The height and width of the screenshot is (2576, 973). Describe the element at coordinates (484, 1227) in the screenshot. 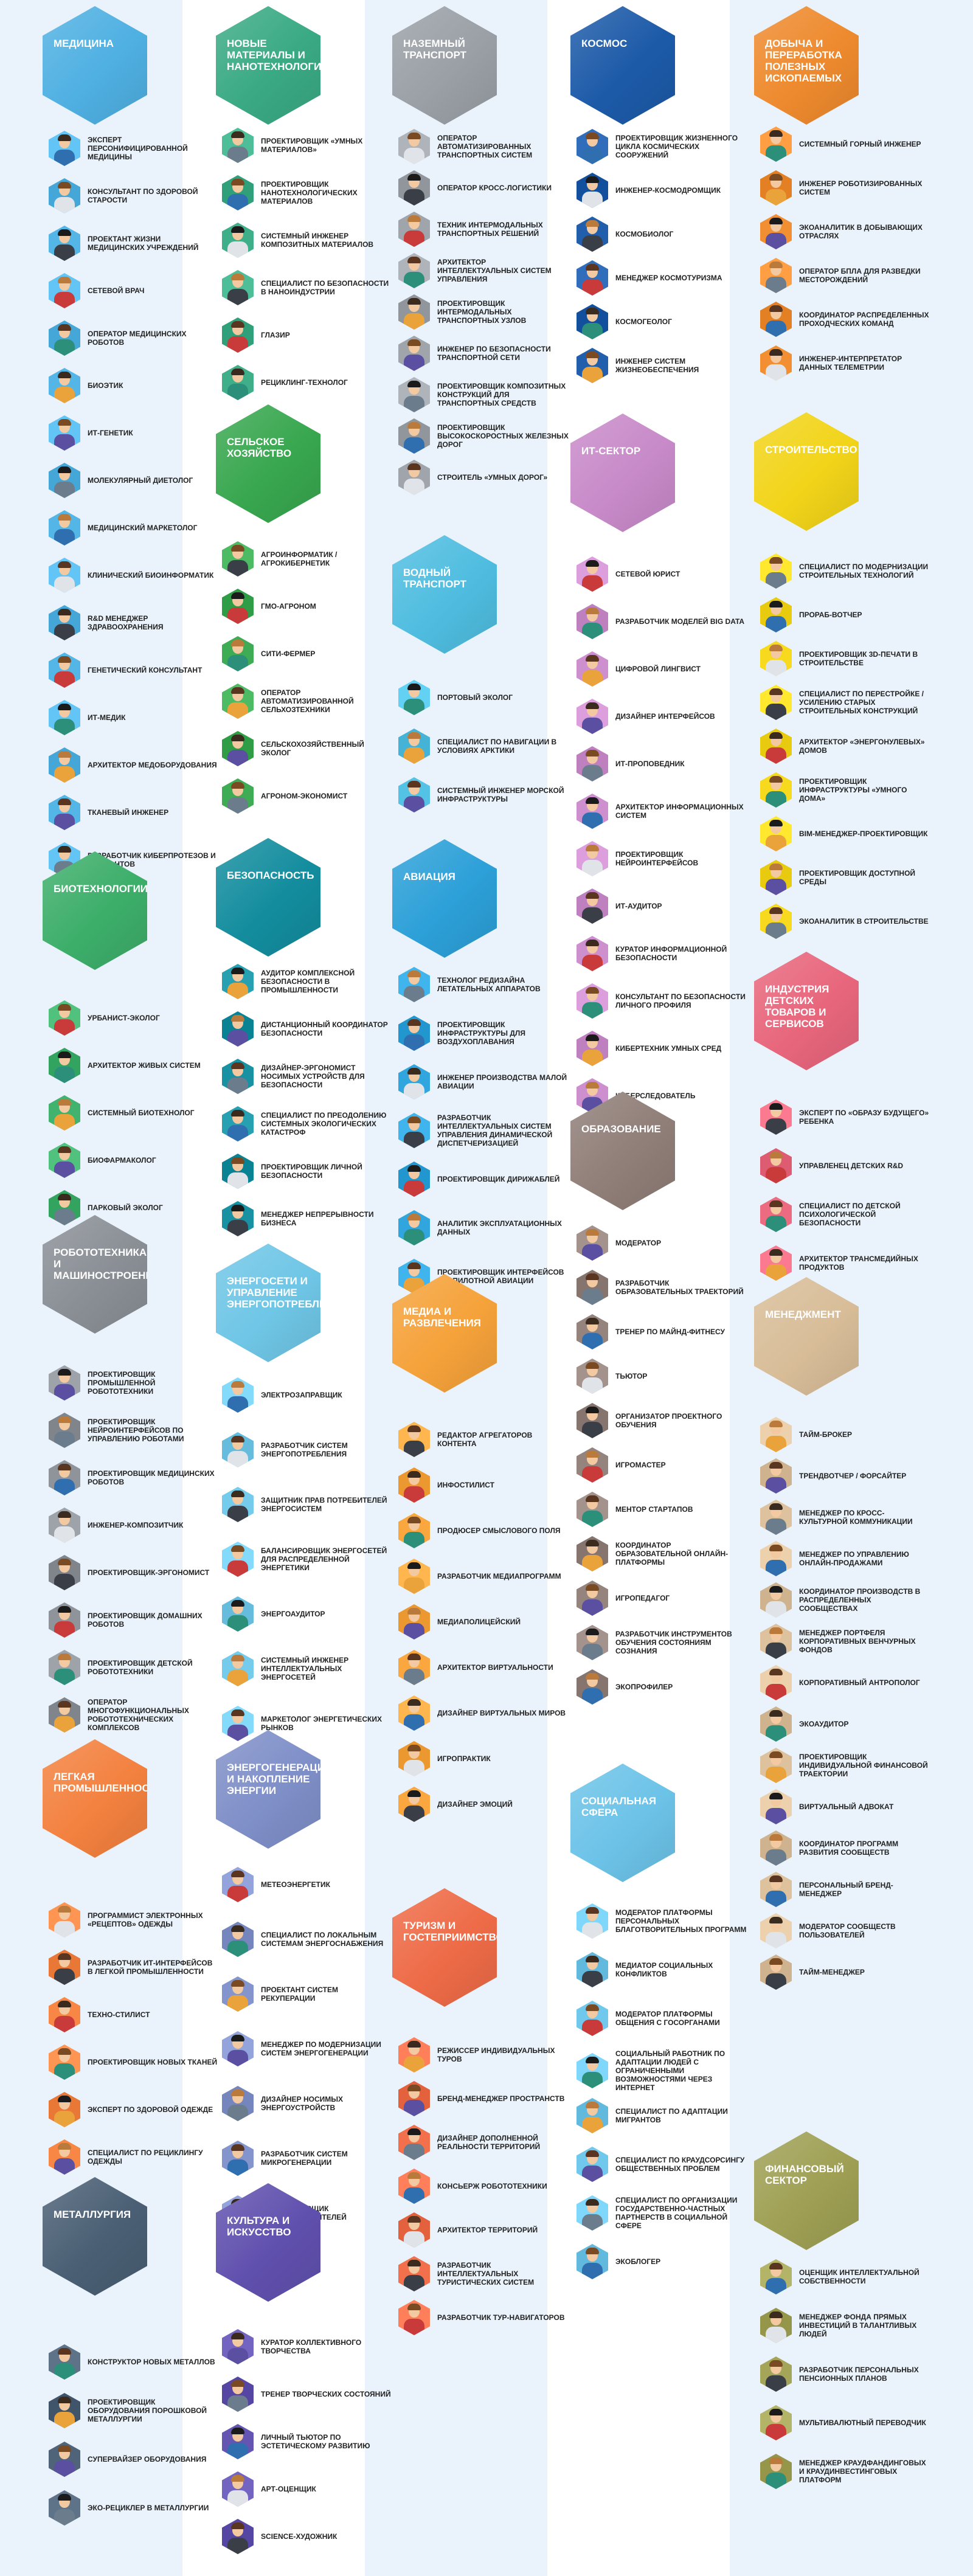

I see `profession-item: Аналитик эксплуатационных данных` at that location.